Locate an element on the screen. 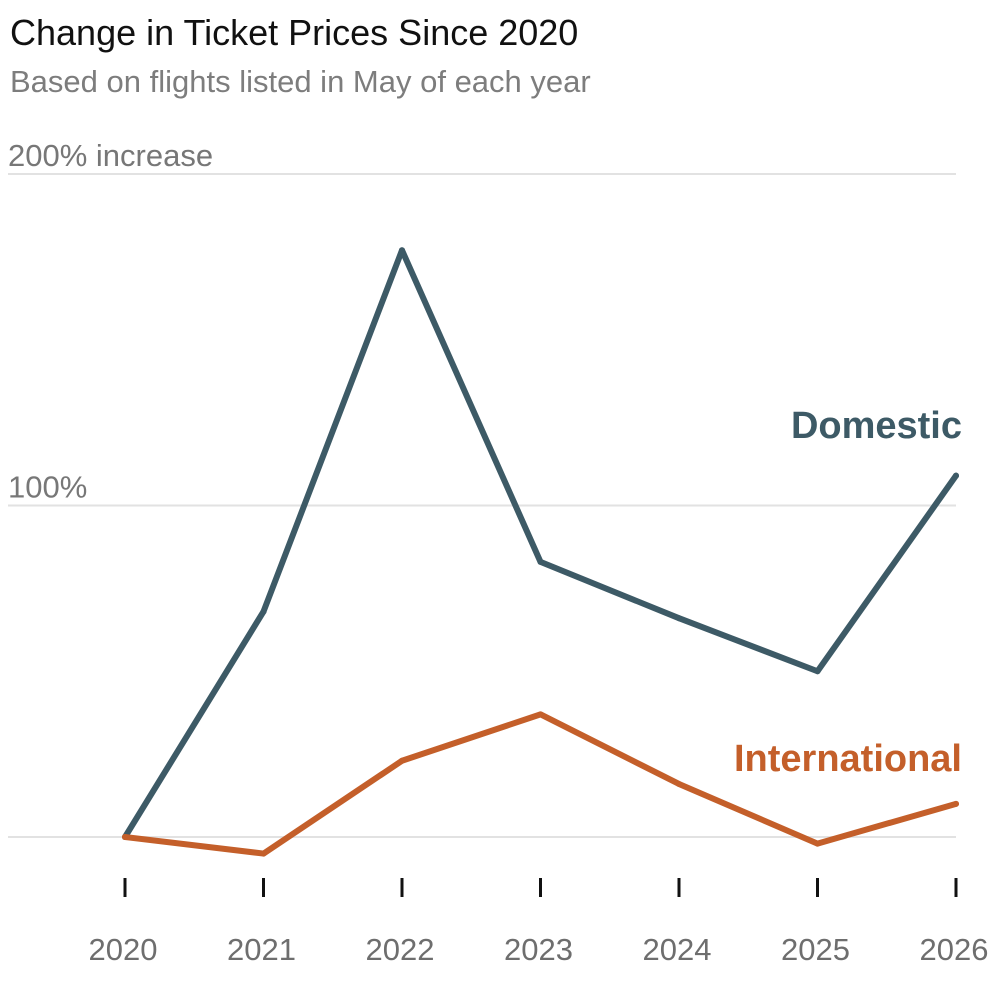  y-tick-label: 200% increase is located at coordinates (110, 155).